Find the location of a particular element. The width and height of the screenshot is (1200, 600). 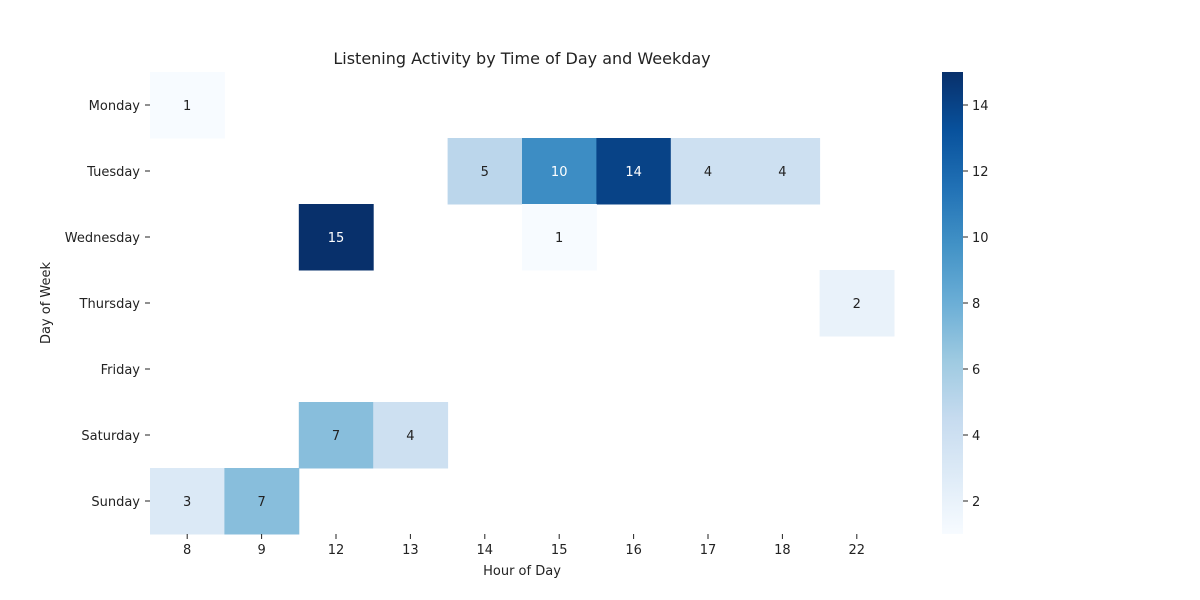

y-tick-label: Thursday is located at coordinates (110, 304).